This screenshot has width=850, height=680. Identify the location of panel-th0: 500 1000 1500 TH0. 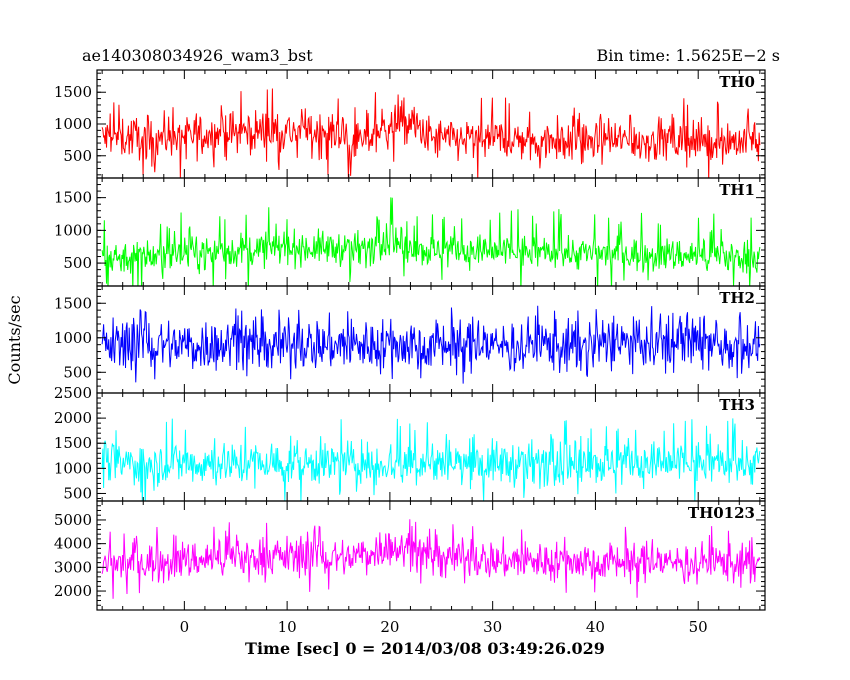
(410, 124).